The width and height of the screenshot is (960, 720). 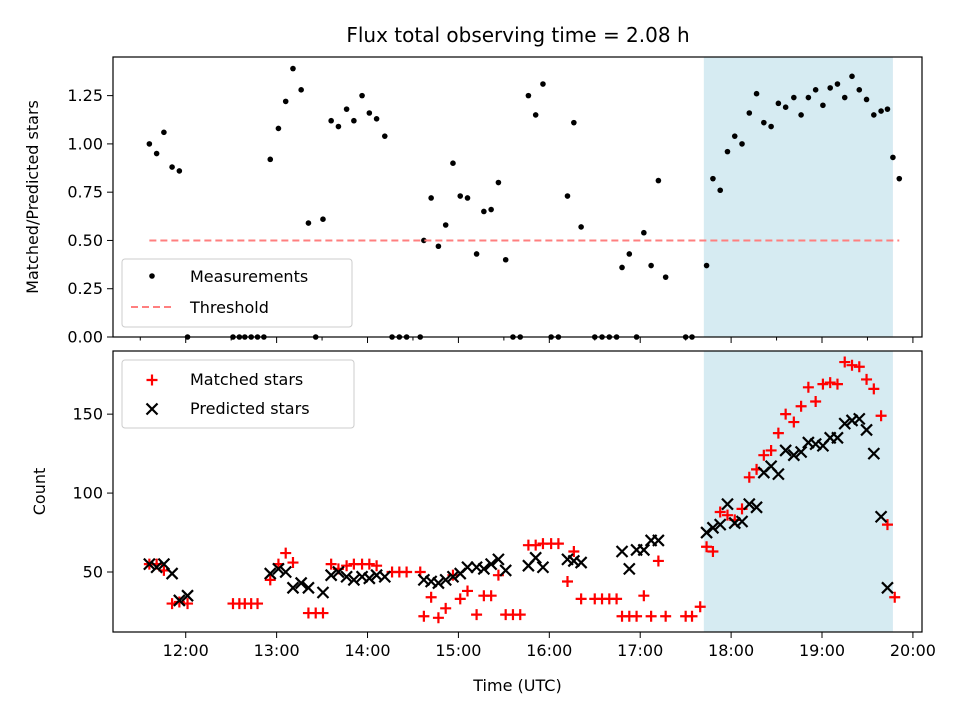 I want to click on top-ytick-label: 1.00, so click(x=85, y=143).